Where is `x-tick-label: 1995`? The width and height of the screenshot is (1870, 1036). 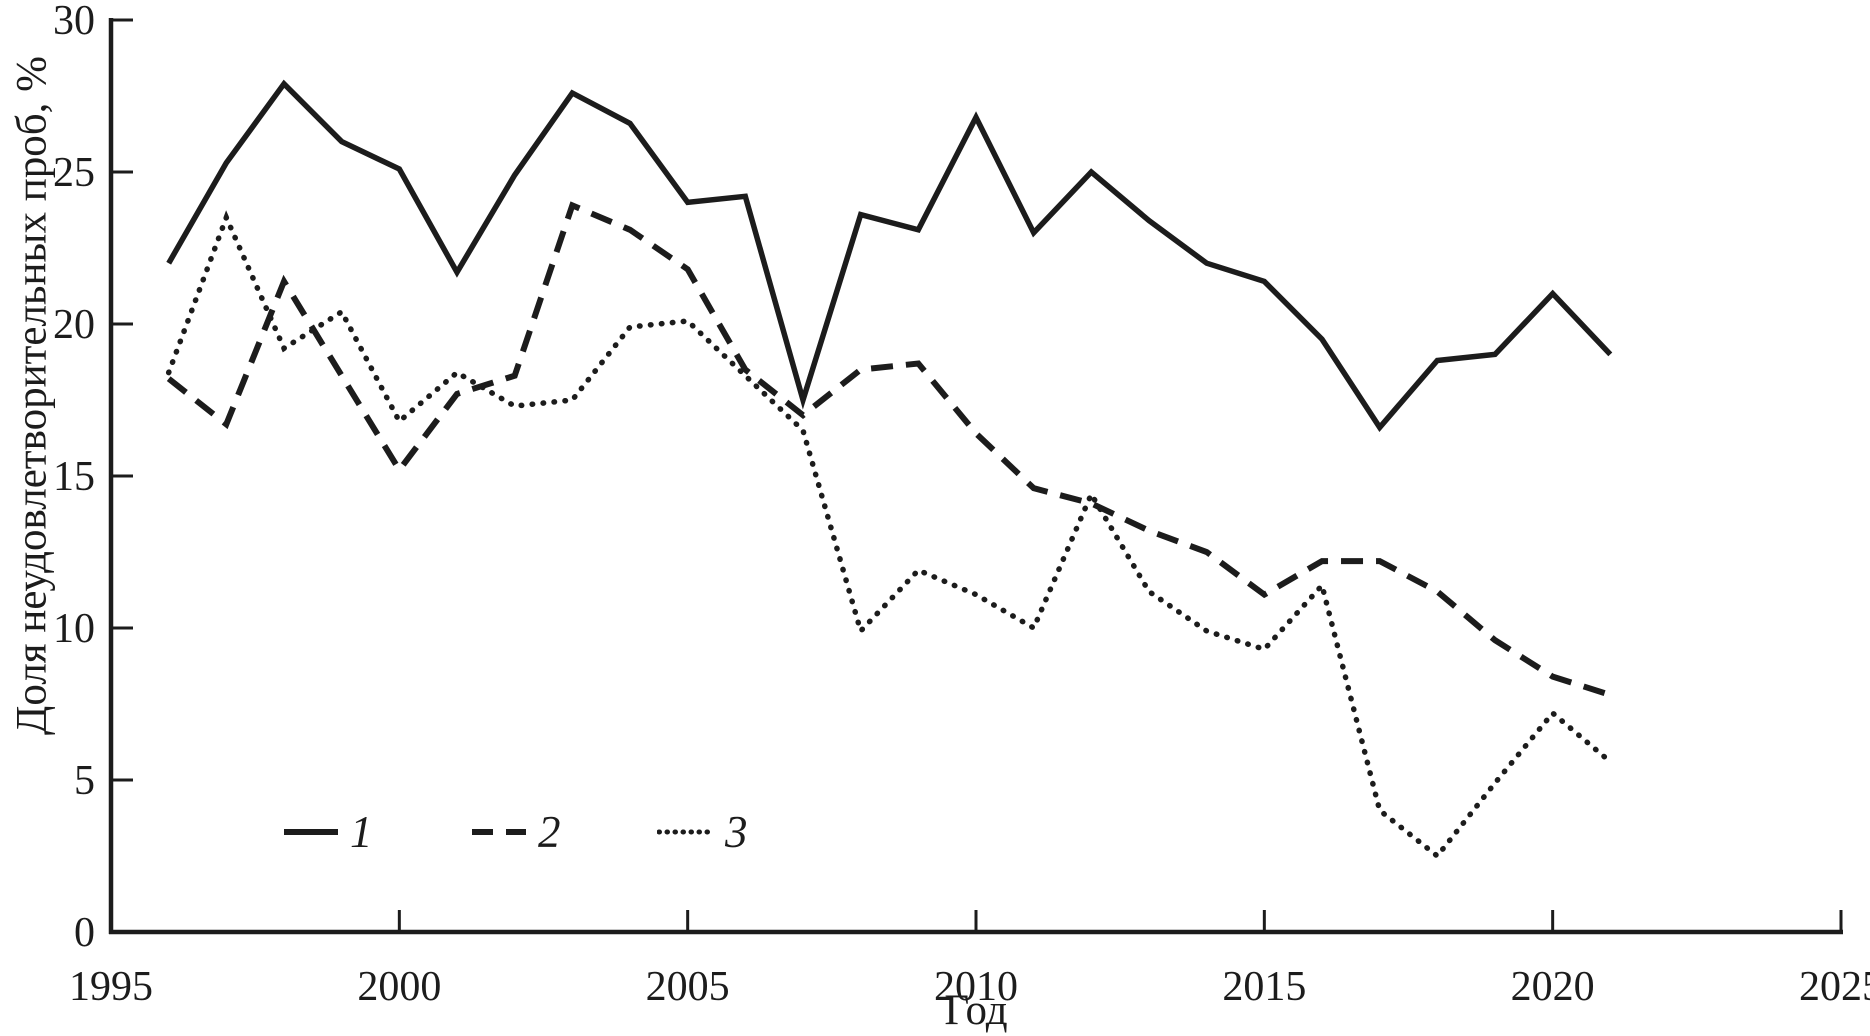 x-tick-label: 1995 is located at coordinates (111, 987).